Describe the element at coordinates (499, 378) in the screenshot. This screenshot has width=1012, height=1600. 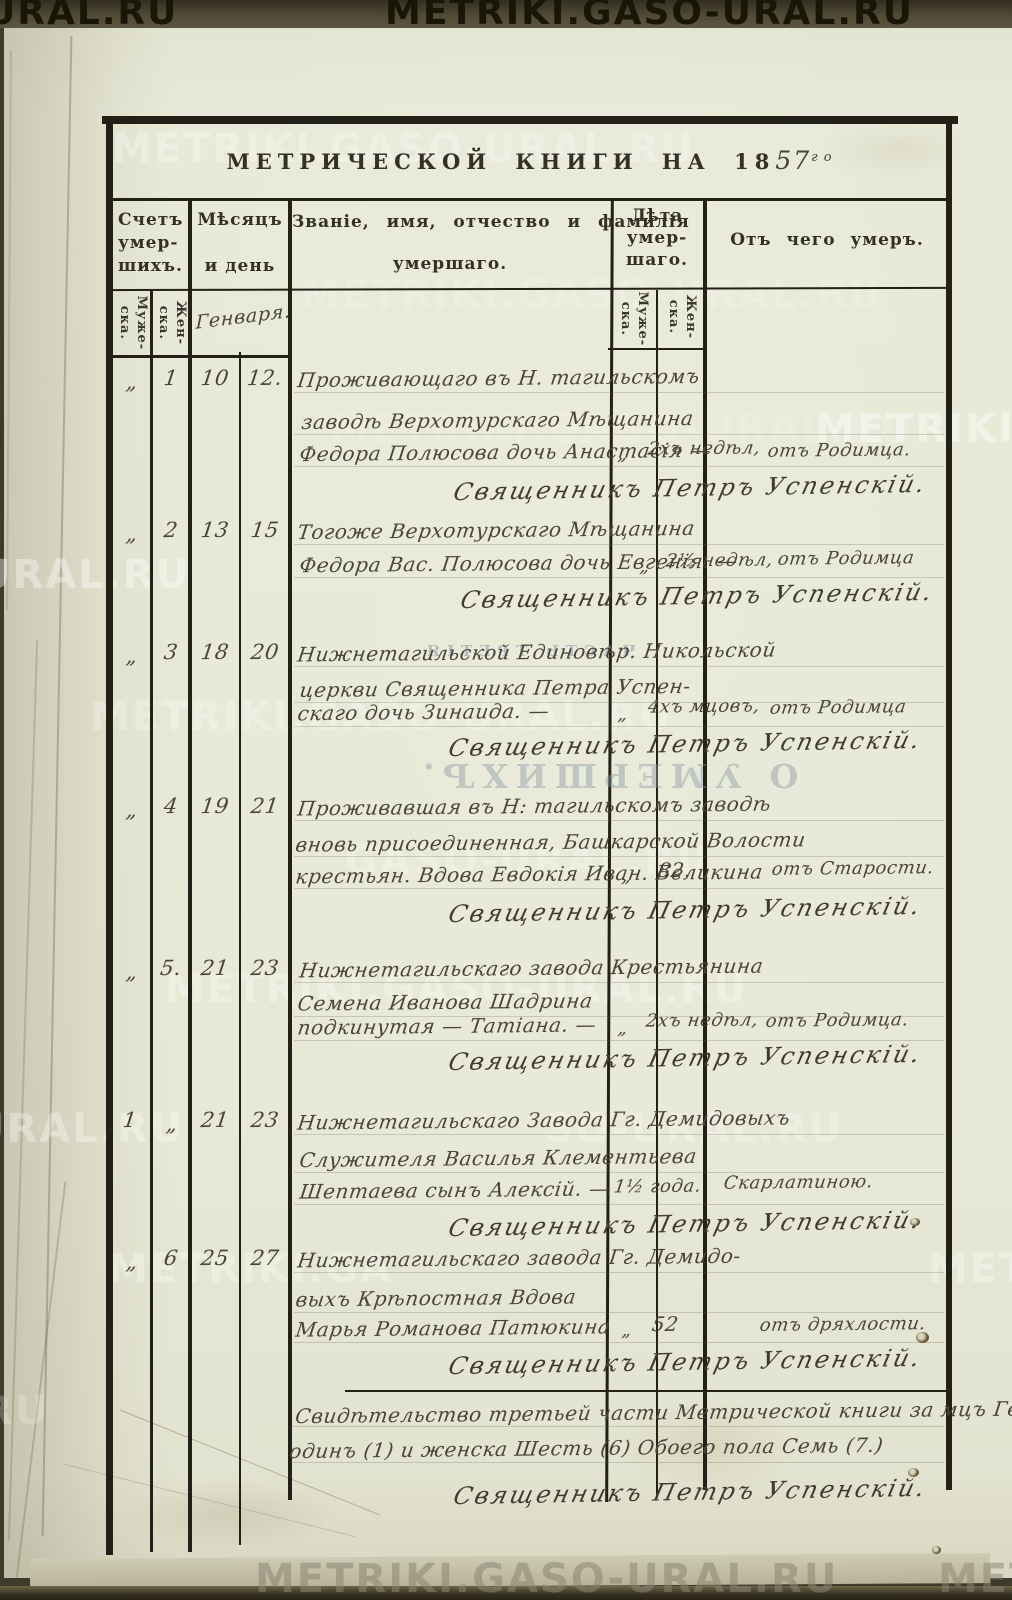
I see `entry-1-line-1: Проживающаго въ Н. тагильскомъ` at that location.